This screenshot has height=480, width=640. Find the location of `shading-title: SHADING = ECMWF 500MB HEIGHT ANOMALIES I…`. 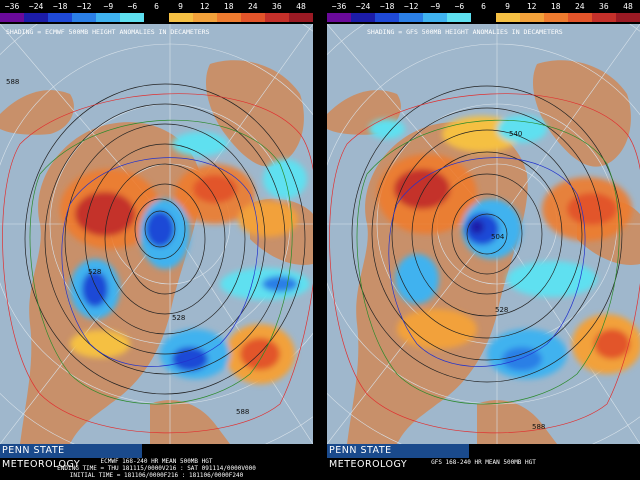

shading-title: SHADING = ECMWF 500MB HEIGHT ANOMALIES I… is located at coordinates (108, 32).